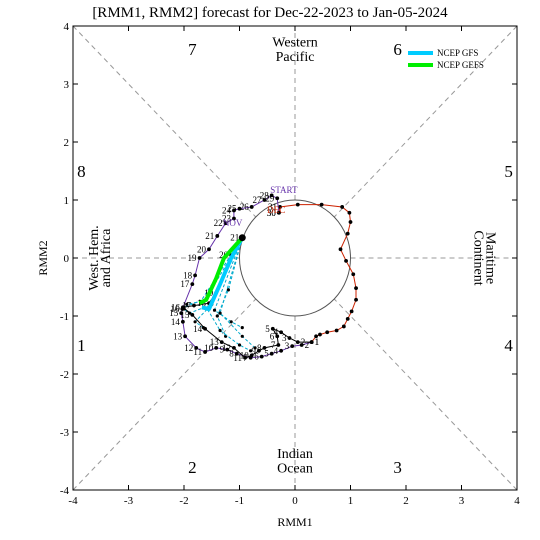 Image resolution: width=540 pixels, height=540 pixels. What do you see at coordinates (284, 338) in the screenshot?
I see `series-day-label-december: 3` at bounding box center [284, 338].